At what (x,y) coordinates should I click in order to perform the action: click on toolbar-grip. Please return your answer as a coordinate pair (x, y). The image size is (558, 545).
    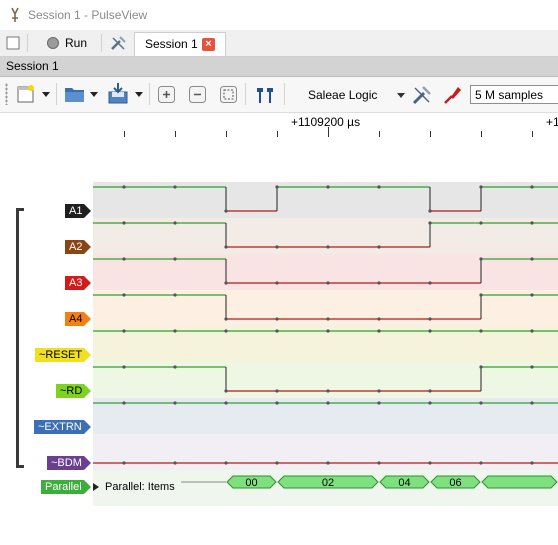
    Looking at the image, I should click on (6, 94).